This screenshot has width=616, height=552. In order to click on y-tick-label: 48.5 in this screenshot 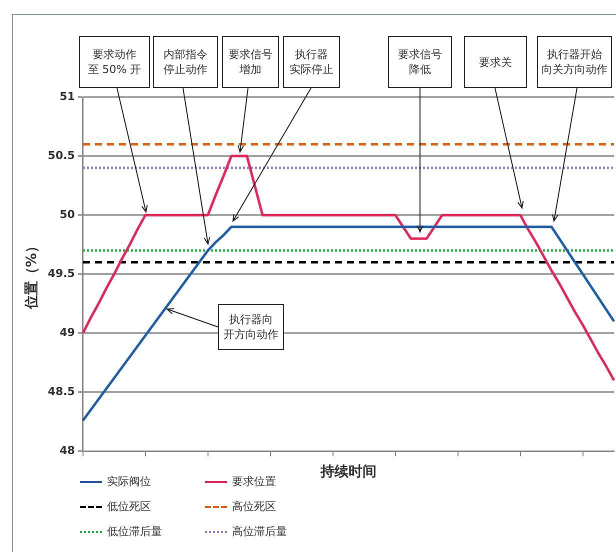, I will do `click(61, 391)`.